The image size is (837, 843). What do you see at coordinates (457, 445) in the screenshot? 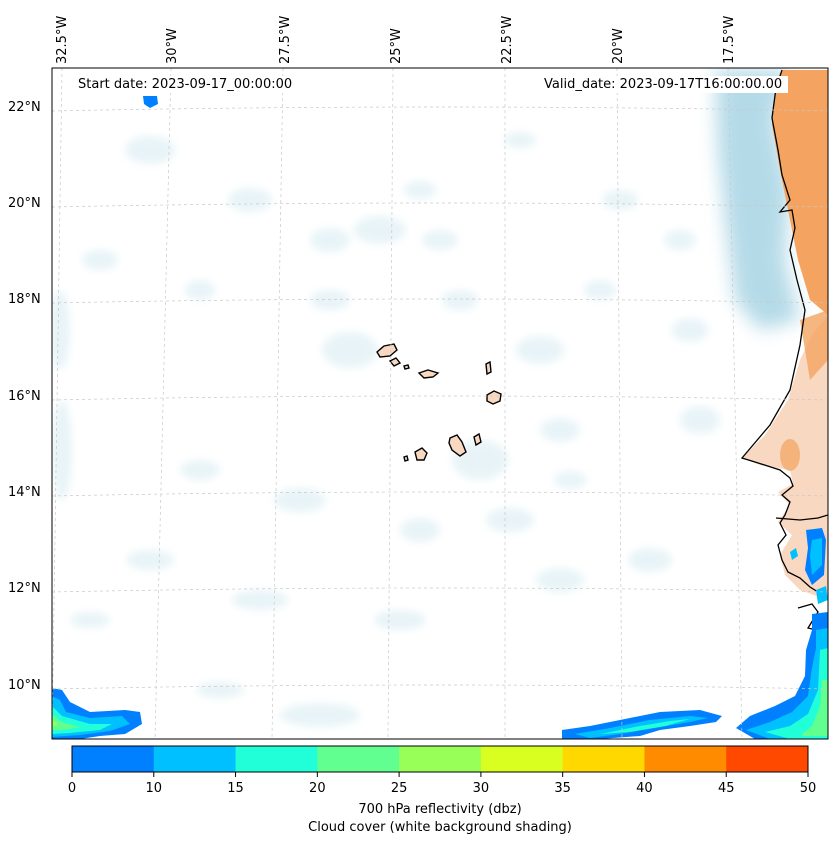
I see `island-santiago` at bounding box center [457, 445].